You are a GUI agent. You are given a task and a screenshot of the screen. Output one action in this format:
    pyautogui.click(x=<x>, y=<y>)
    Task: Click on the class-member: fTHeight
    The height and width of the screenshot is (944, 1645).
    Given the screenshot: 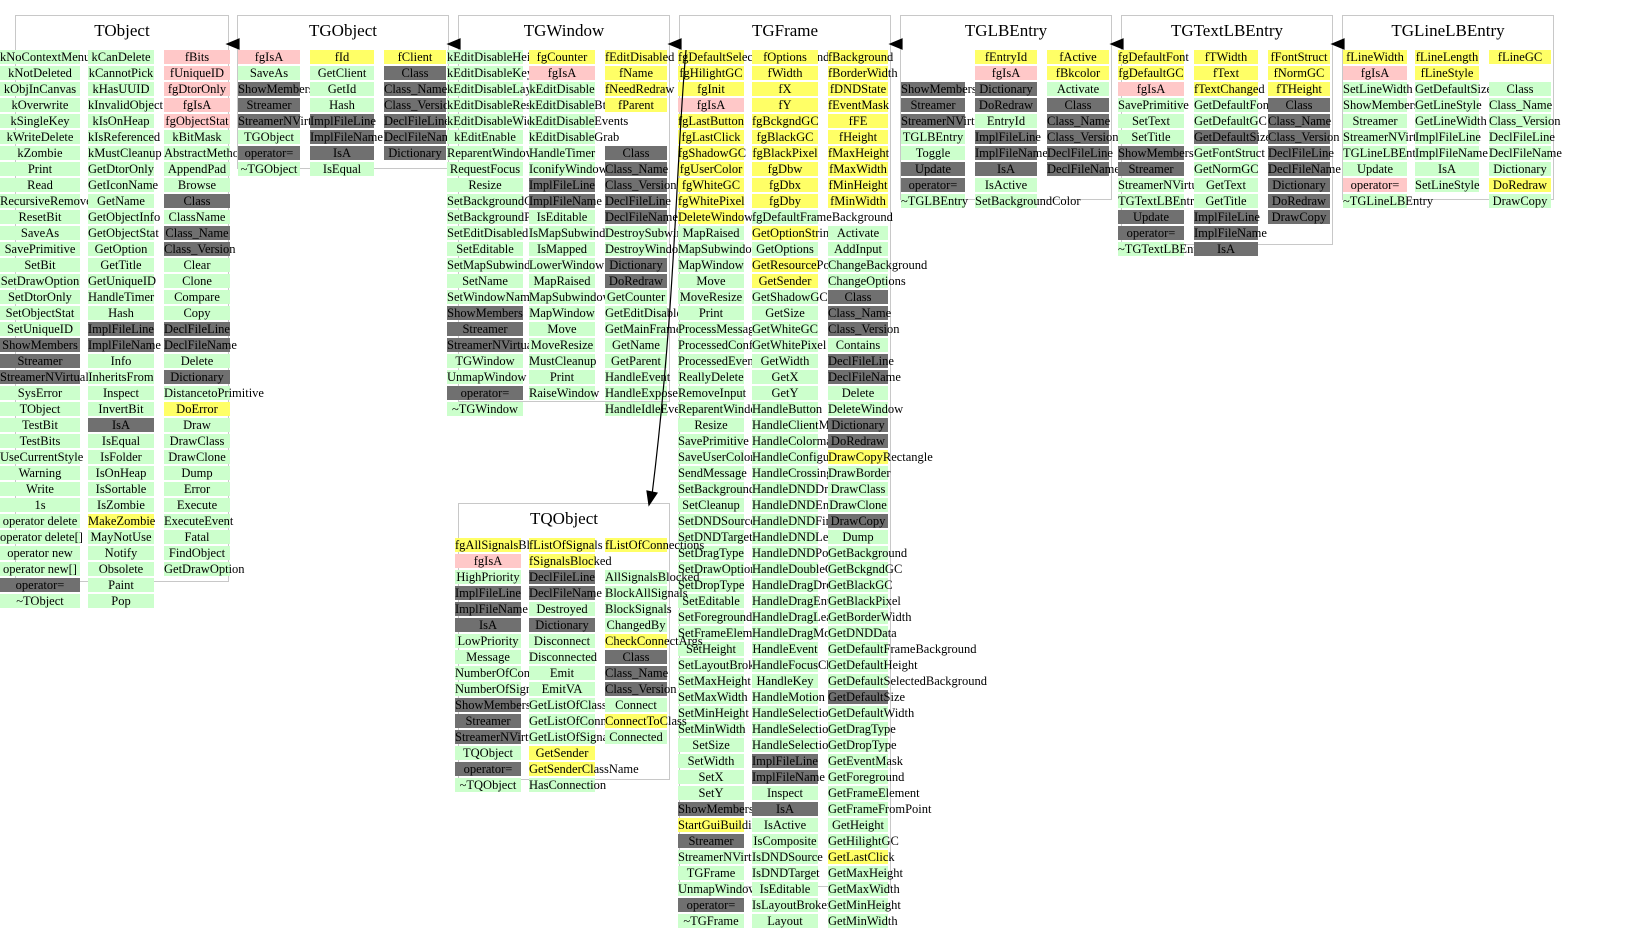 What is the action you would take?
    pyautogui.click(x=1299, y=89)
    